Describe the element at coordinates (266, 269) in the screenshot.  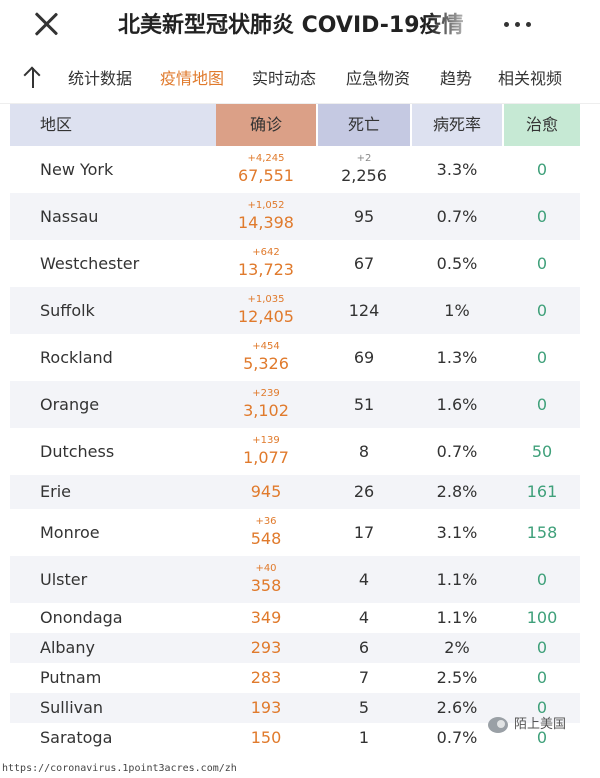
I see `confirmed-value: 13,723` at that location.